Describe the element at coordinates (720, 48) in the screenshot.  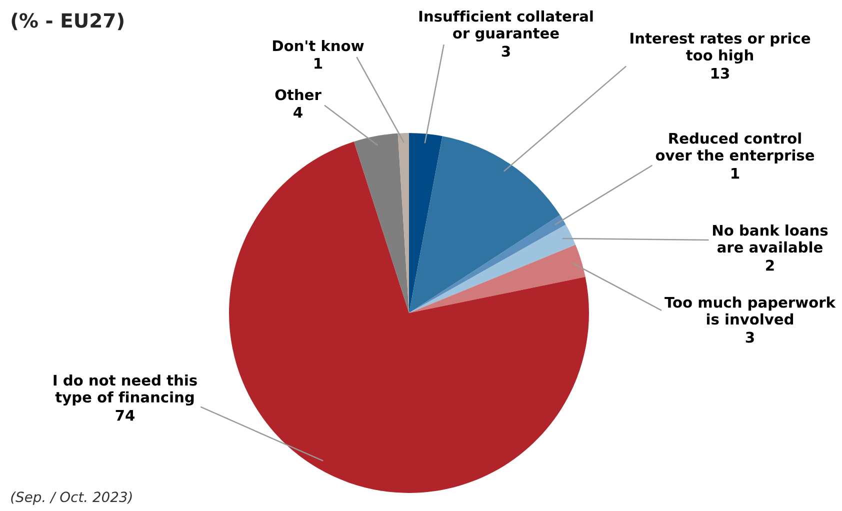
I see `slice-label: Interest rates or price too high` at that location.